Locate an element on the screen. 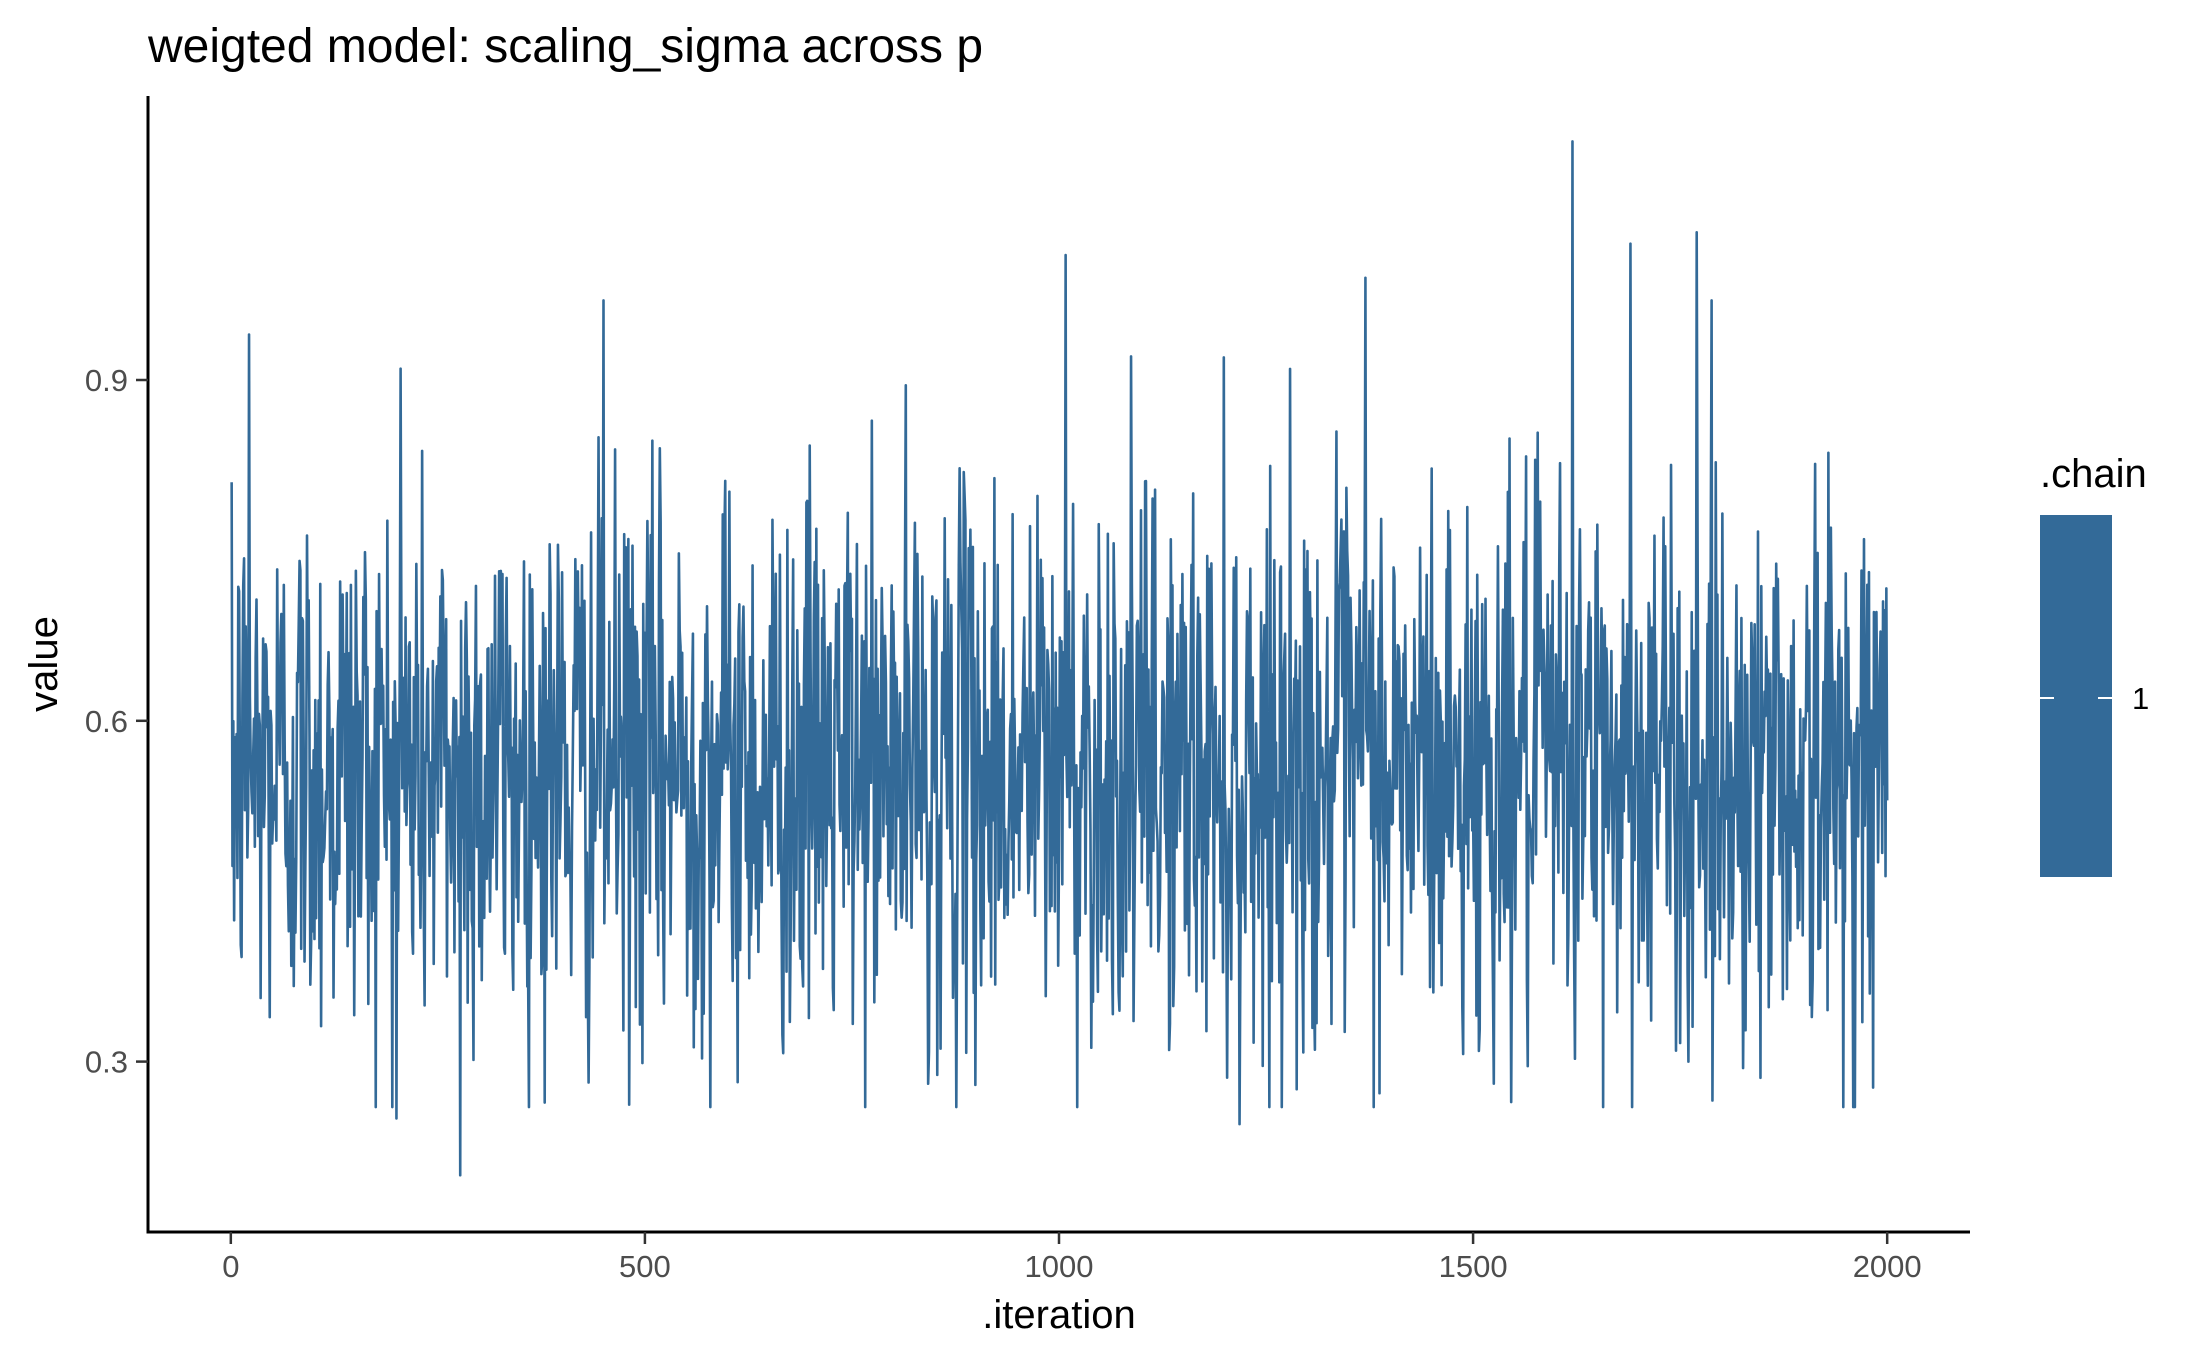 The width and height of the screenshot is (2193, 1353). legend-entry-1: 1 is located at coordinates (2140, 698).